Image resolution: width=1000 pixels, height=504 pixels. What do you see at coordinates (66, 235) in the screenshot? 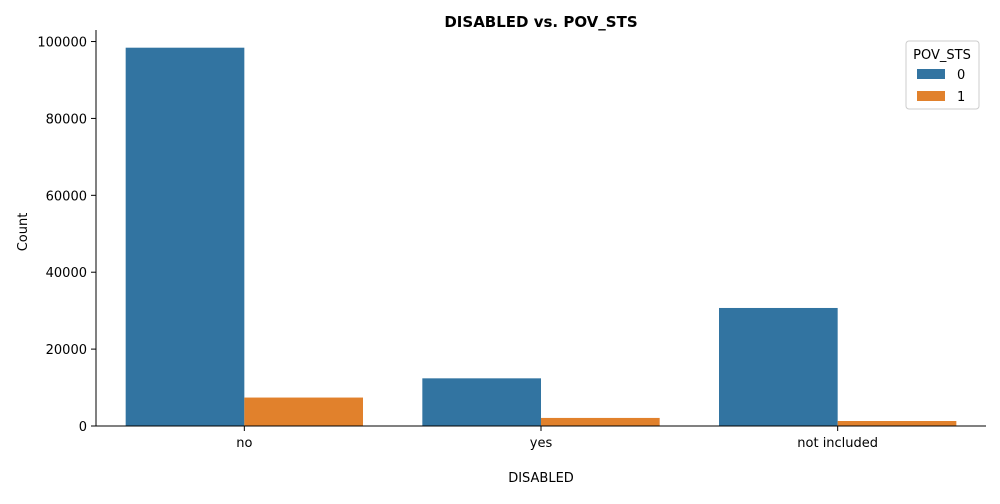
I see `y-axis-ticks: 0 20000 40000 60000 80000 100000` at bounding box center [66, 235].